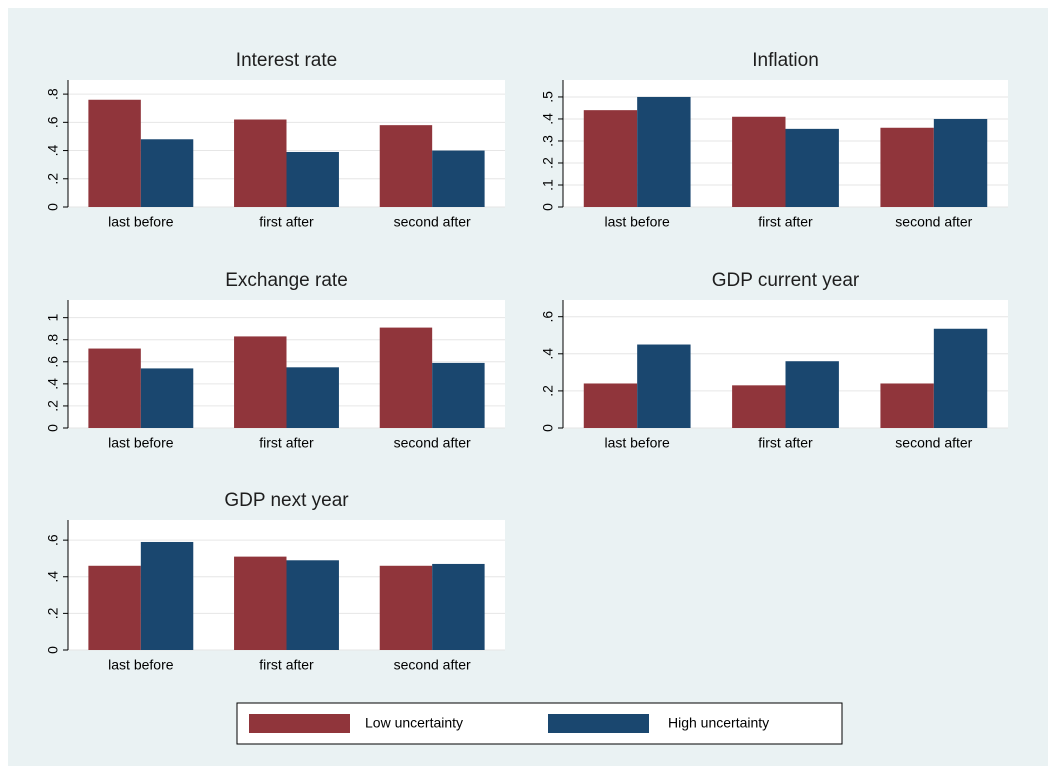  I want to click on chart-title: Interest rate, so click(286, 60).